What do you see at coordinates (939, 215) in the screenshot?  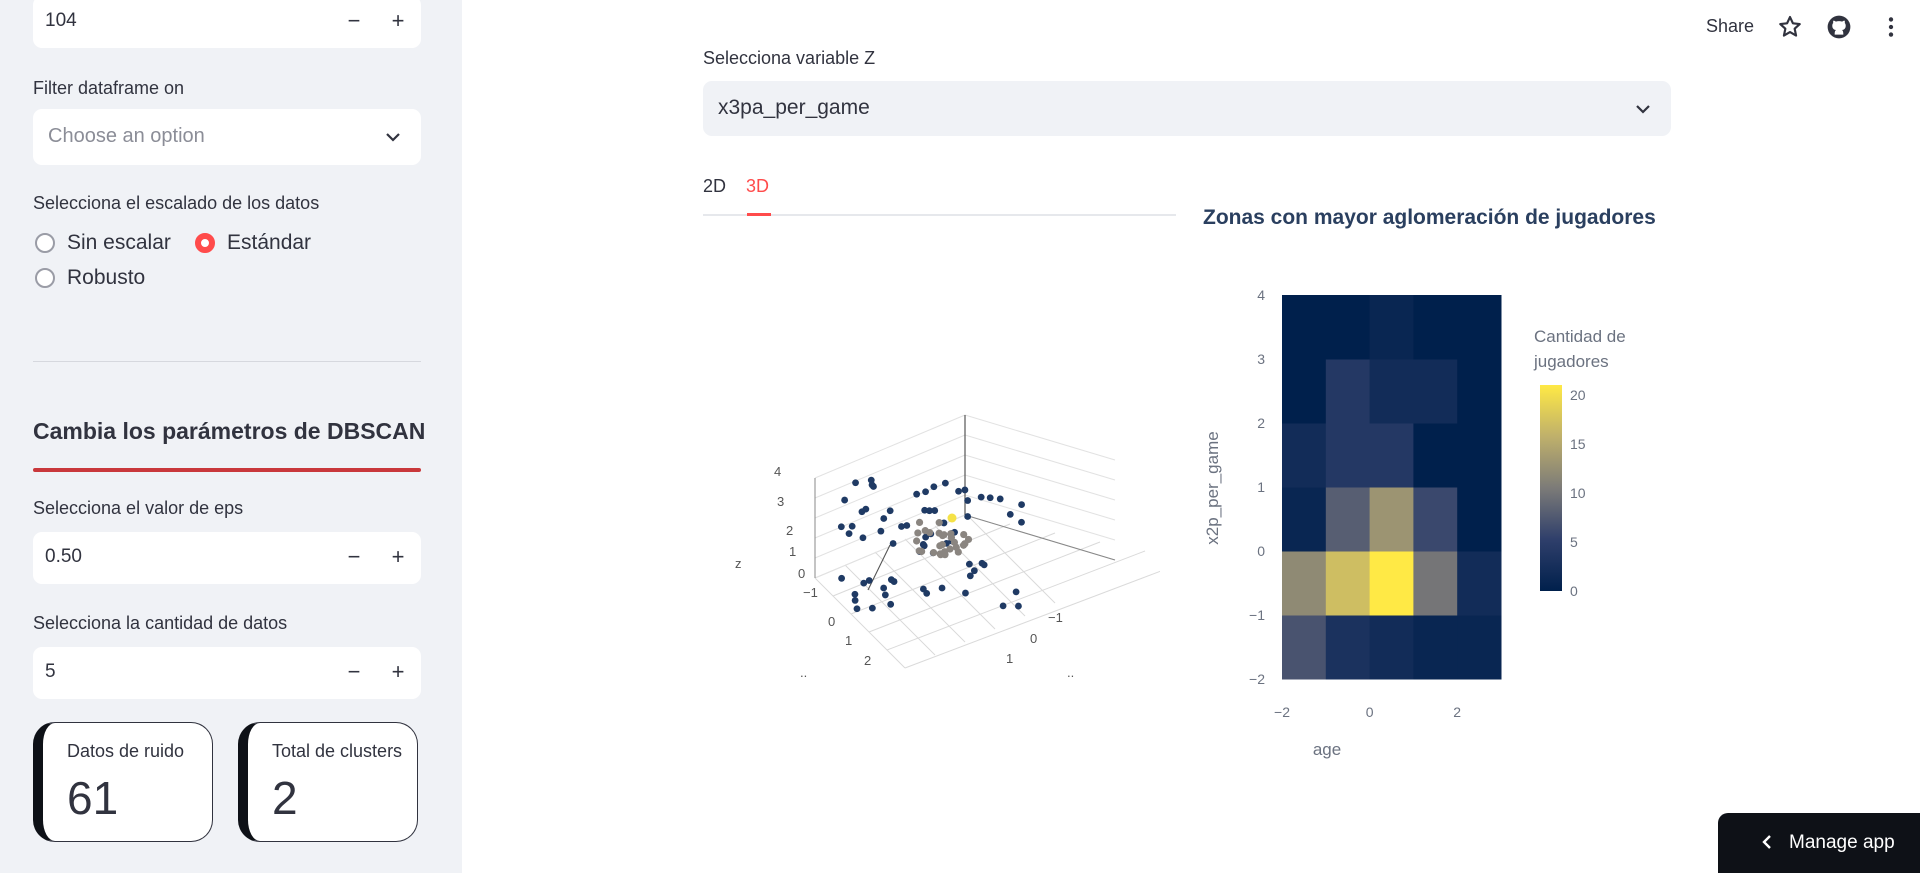 I see `tab-underline-track` at bounding box center [939, 215].